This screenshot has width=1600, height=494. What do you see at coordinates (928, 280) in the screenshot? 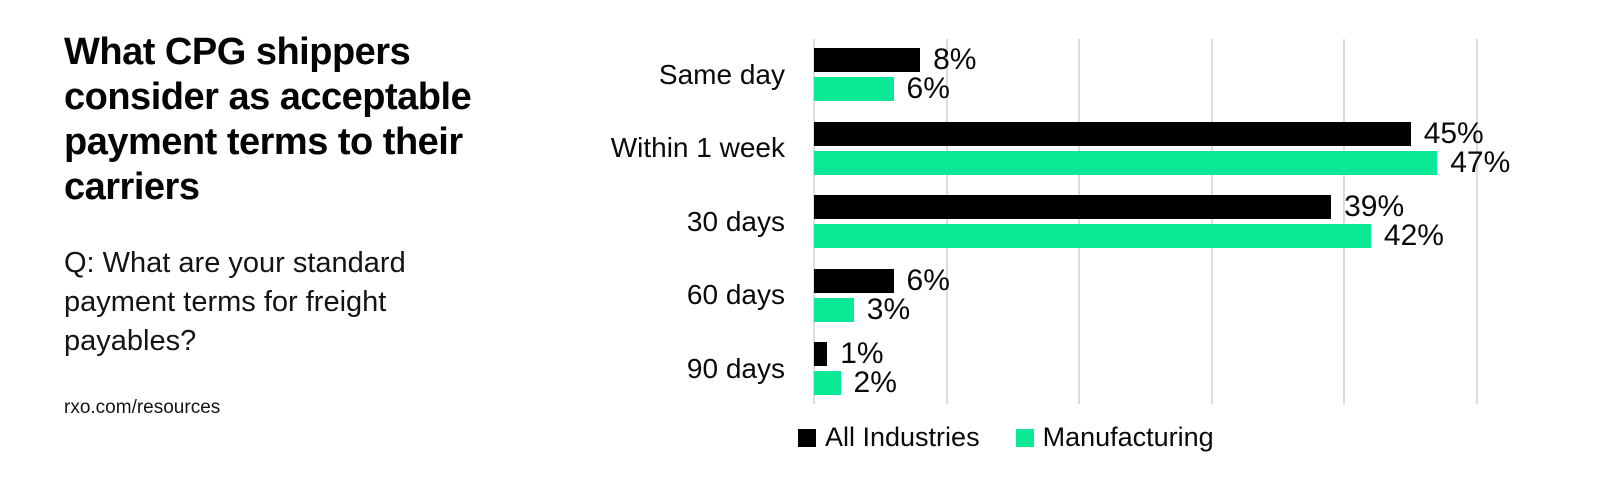
I see `value-label-all-industries: 6%` at bounding box center [928, 280].